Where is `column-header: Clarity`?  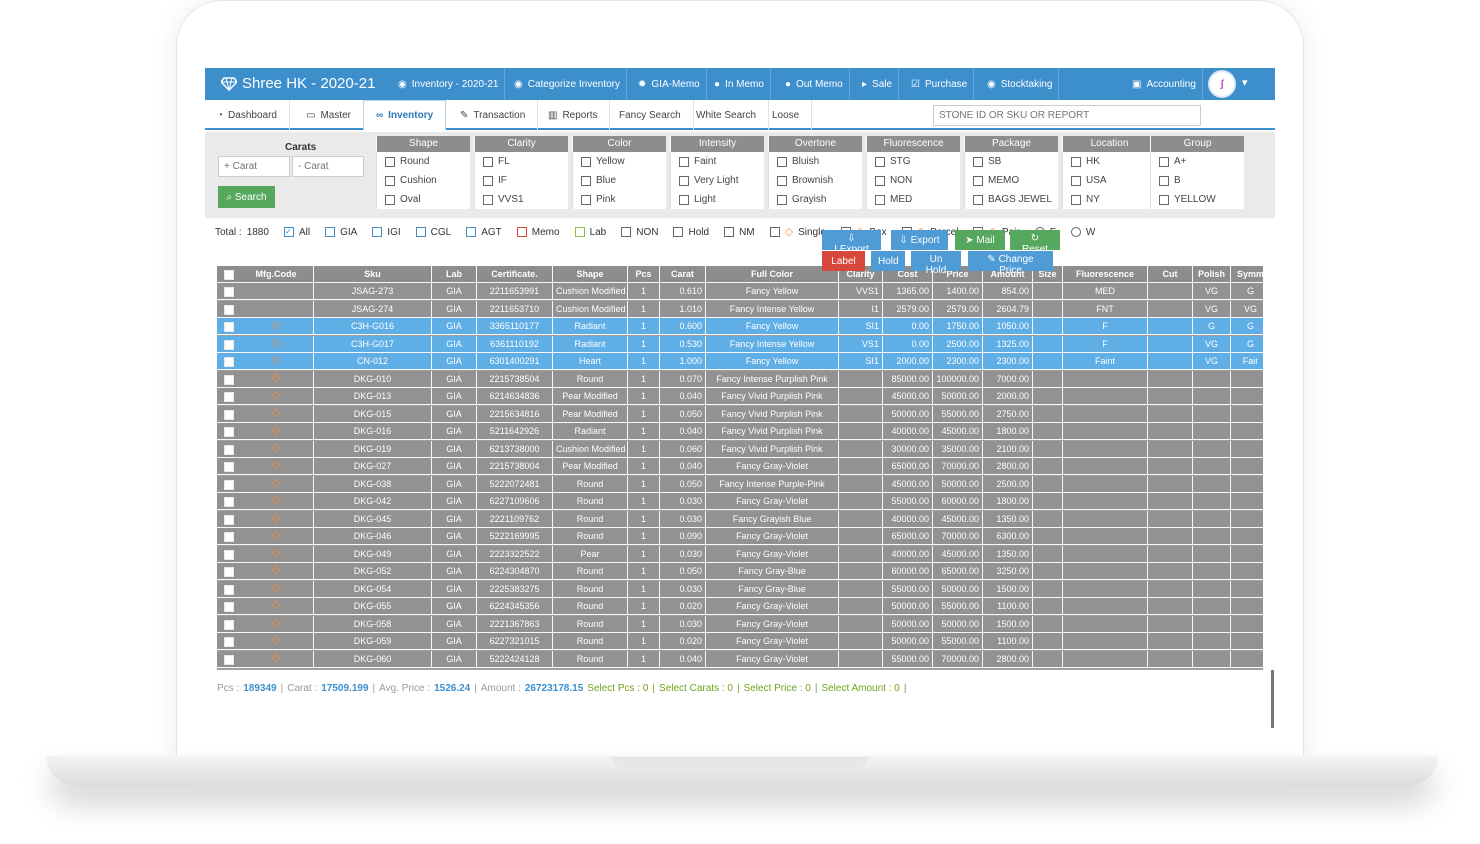
column-header: Clarity is located at coordinates (861, 274).